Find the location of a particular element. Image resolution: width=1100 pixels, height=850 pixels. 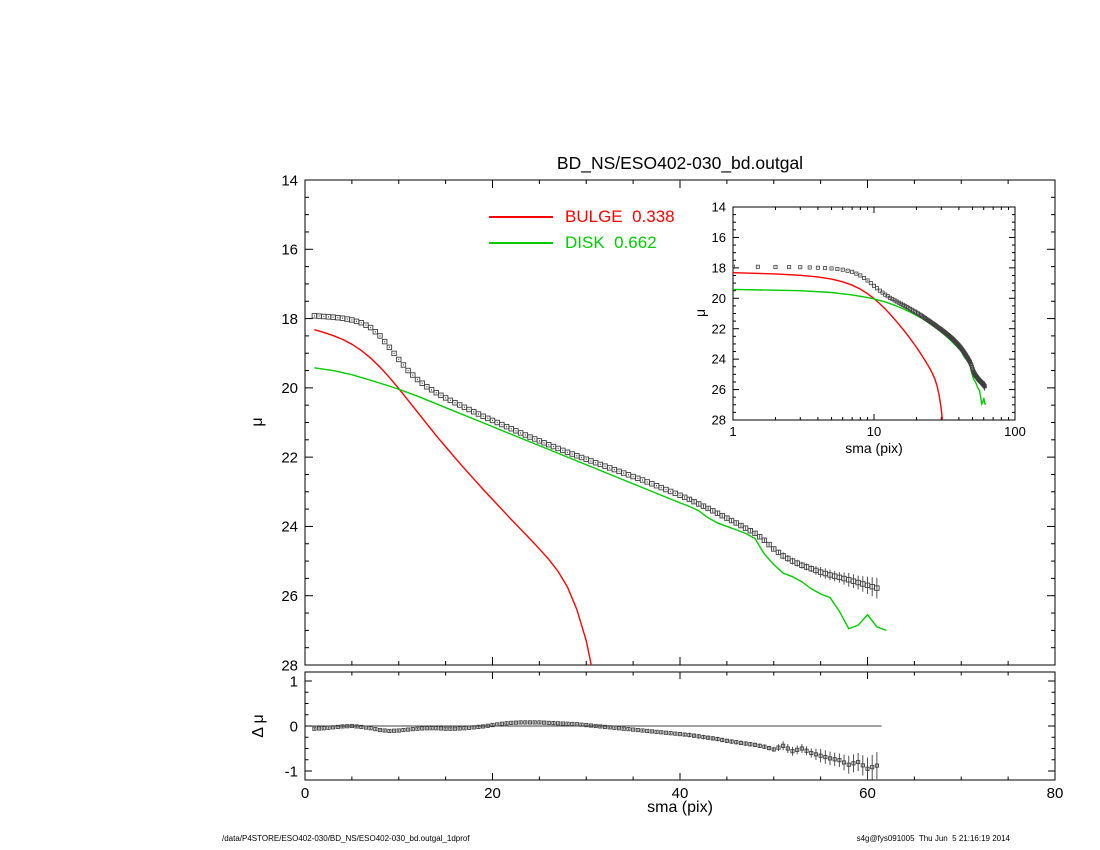

bulge-legend-label: BULGE 0.338 is located at coordinates (620, 216).